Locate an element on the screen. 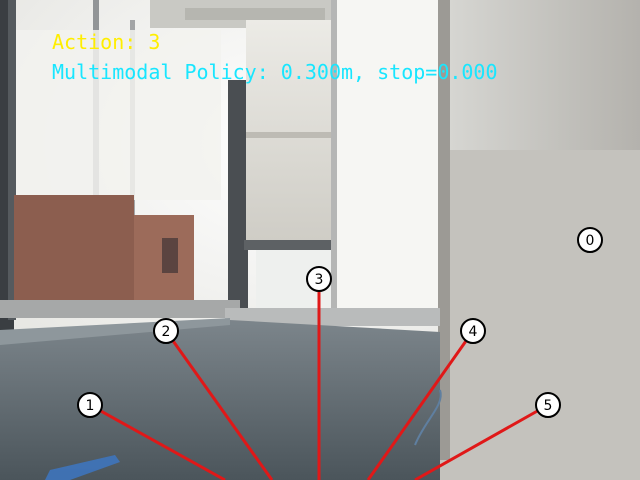 The image size is (640, 480). action-marker-3: 3 is located at coordinates (319, 279).